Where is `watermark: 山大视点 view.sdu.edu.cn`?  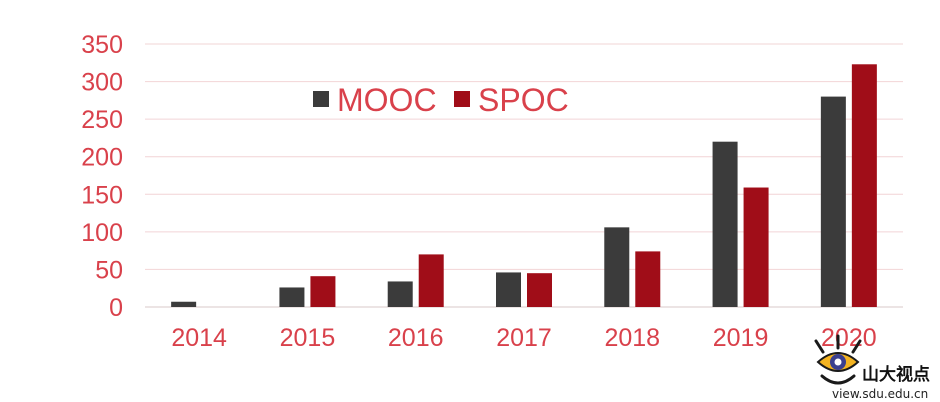
watermark: 山大视点 view.sdu.edu.cn is located at coordinates (873, 368).